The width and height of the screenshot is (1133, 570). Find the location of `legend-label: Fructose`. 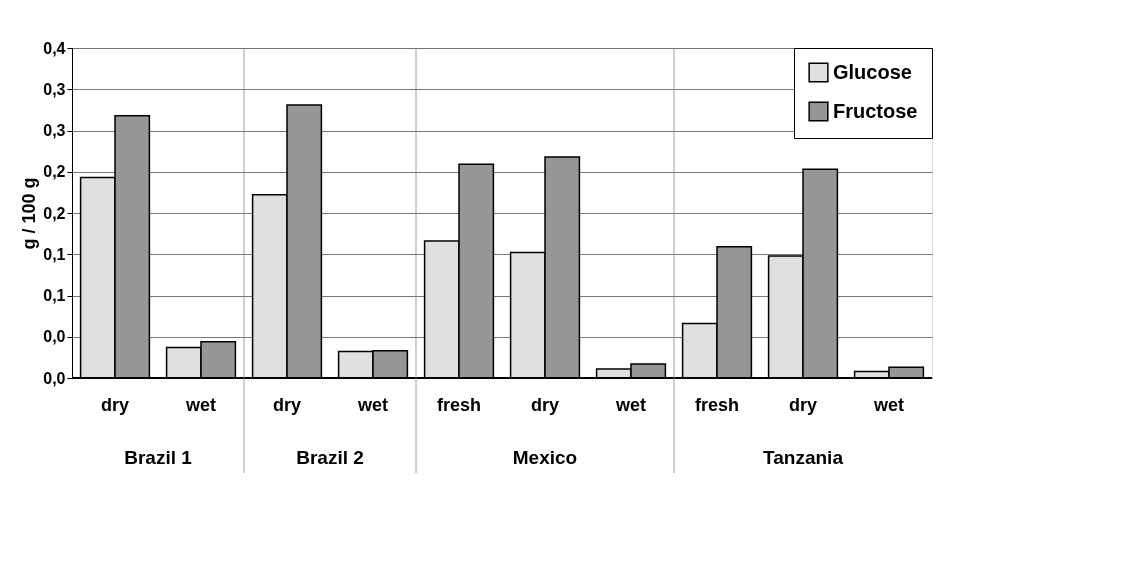

legend-label: Fructose is located at coordinates (875, 110).